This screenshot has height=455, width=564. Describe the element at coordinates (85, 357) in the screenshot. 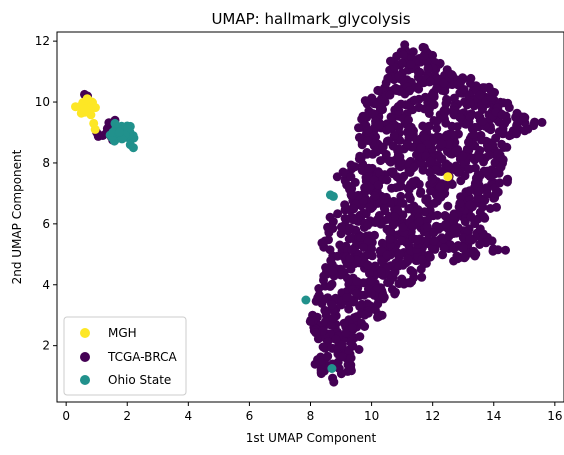

I see `legend-marker-tcga-brca` at that location.